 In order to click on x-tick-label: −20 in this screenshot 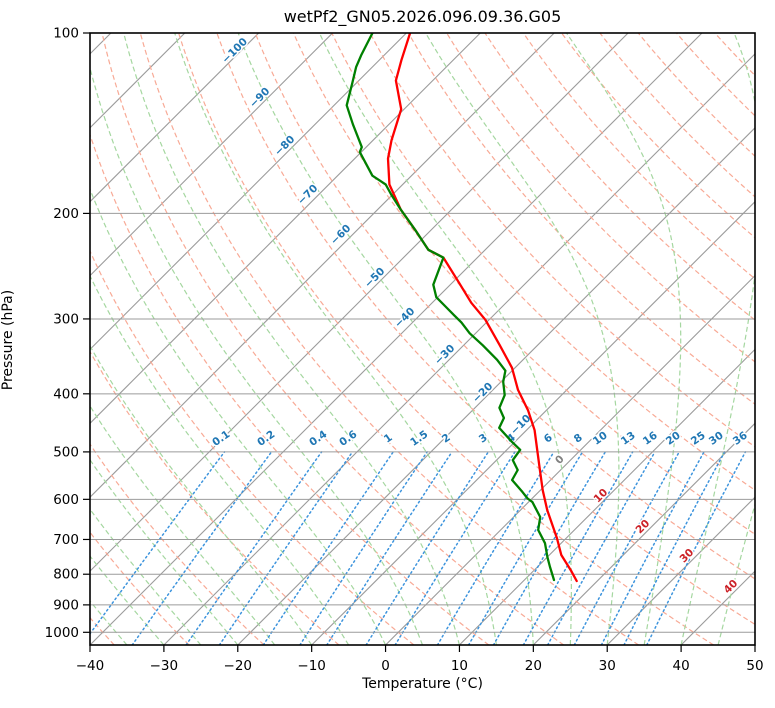, I will do `click(238, 666)`.